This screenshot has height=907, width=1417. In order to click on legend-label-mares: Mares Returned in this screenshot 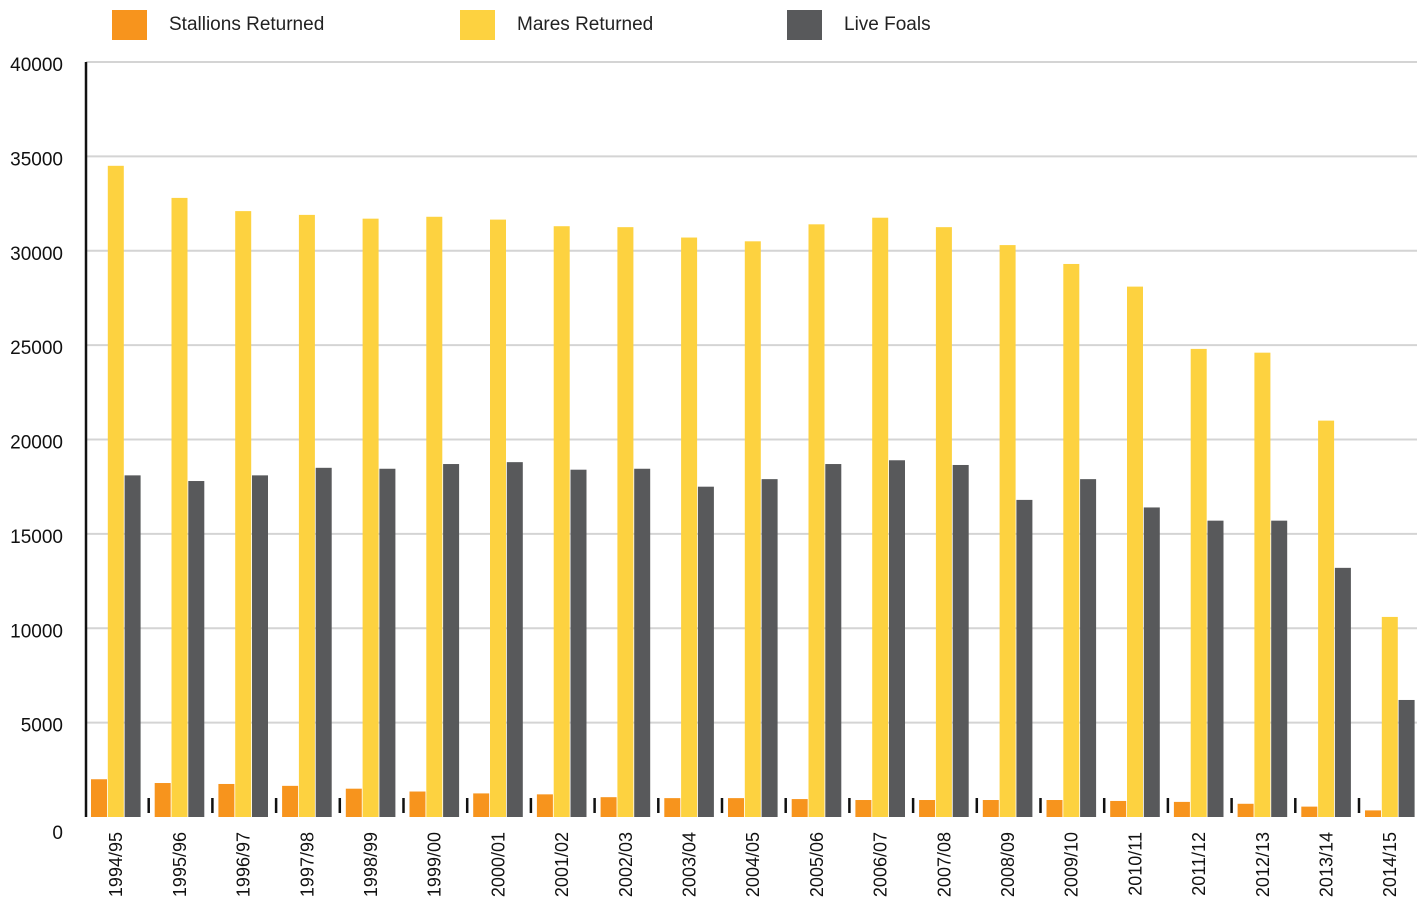, I will do `click(585, 24)`.